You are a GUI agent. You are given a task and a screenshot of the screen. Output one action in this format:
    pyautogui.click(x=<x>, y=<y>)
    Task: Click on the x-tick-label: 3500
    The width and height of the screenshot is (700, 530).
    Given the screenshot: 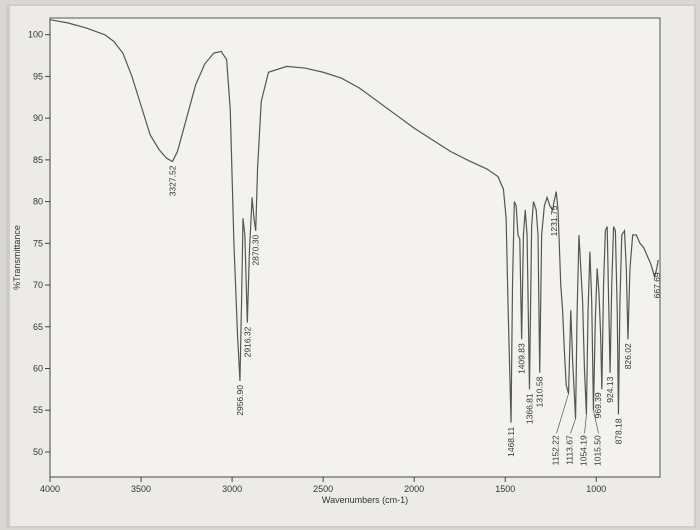 What is the action you would take?
    pyautogui.click(x=141, y=489)
    